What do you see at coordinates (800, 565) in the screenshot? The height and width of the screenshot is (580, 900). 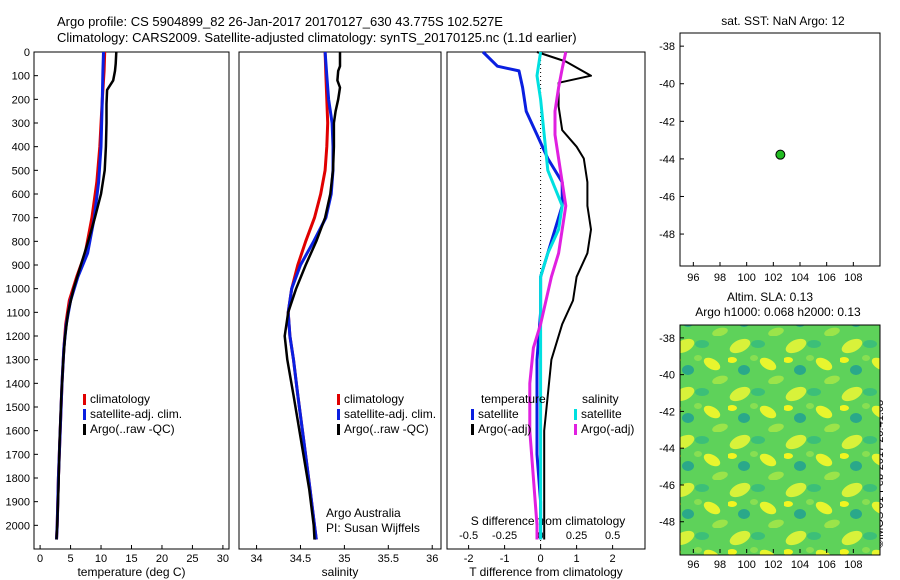 I see `sla-map-x-tick-label: 104` at bounding box center [800, 565].